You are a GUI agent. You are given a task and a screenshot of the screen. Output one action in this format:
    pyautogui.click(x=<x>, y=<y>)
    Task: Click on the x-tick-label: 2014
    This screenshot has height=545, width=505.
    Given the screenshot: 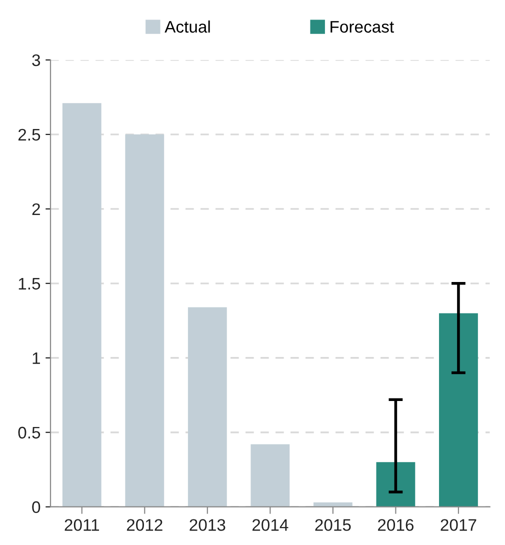 What is the action you would take?
    pyautogui.click(x=270, y=525)
    